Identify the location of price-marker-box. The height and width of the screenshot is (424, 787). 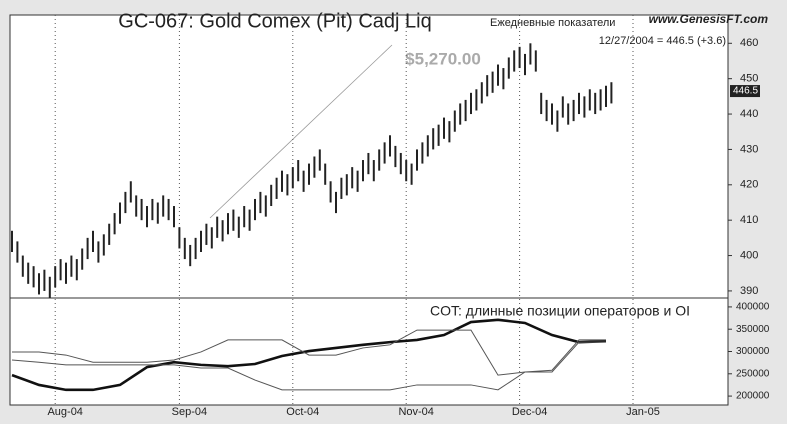
(745, 91).